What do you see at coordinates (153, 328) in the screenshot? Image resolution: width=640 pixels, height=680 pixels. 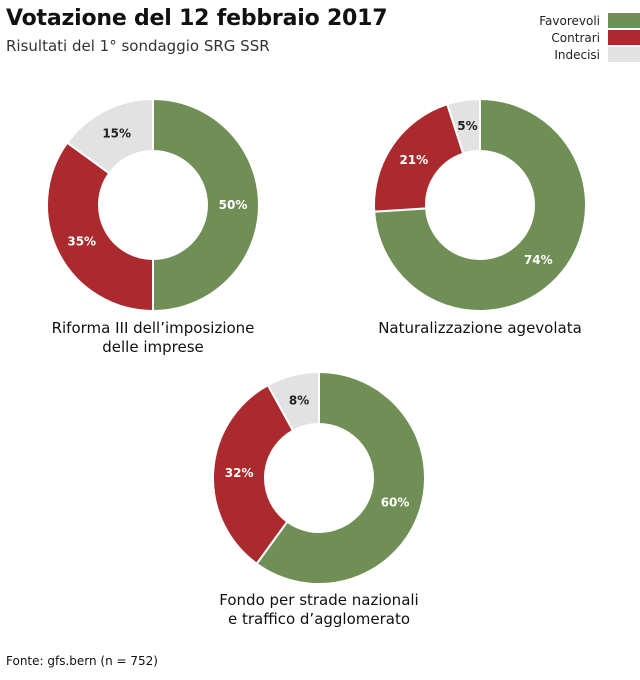 I see `donut-title-line: Riforma III dell’imposizione` at bounding box center [153, 328].